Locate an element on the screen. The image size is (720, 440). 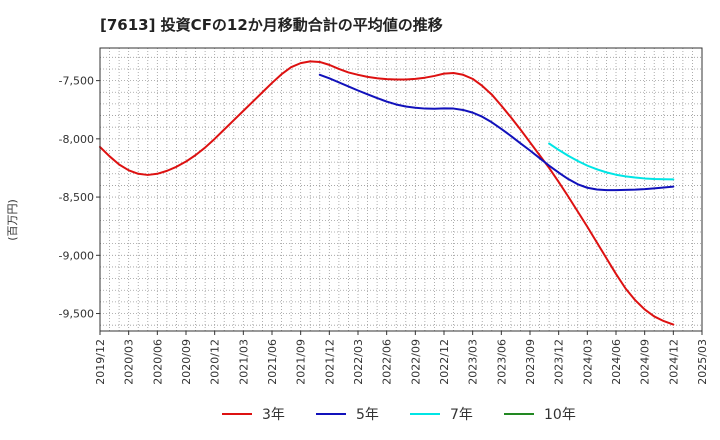
series-line-7年 is located at coordinates (611, 161).